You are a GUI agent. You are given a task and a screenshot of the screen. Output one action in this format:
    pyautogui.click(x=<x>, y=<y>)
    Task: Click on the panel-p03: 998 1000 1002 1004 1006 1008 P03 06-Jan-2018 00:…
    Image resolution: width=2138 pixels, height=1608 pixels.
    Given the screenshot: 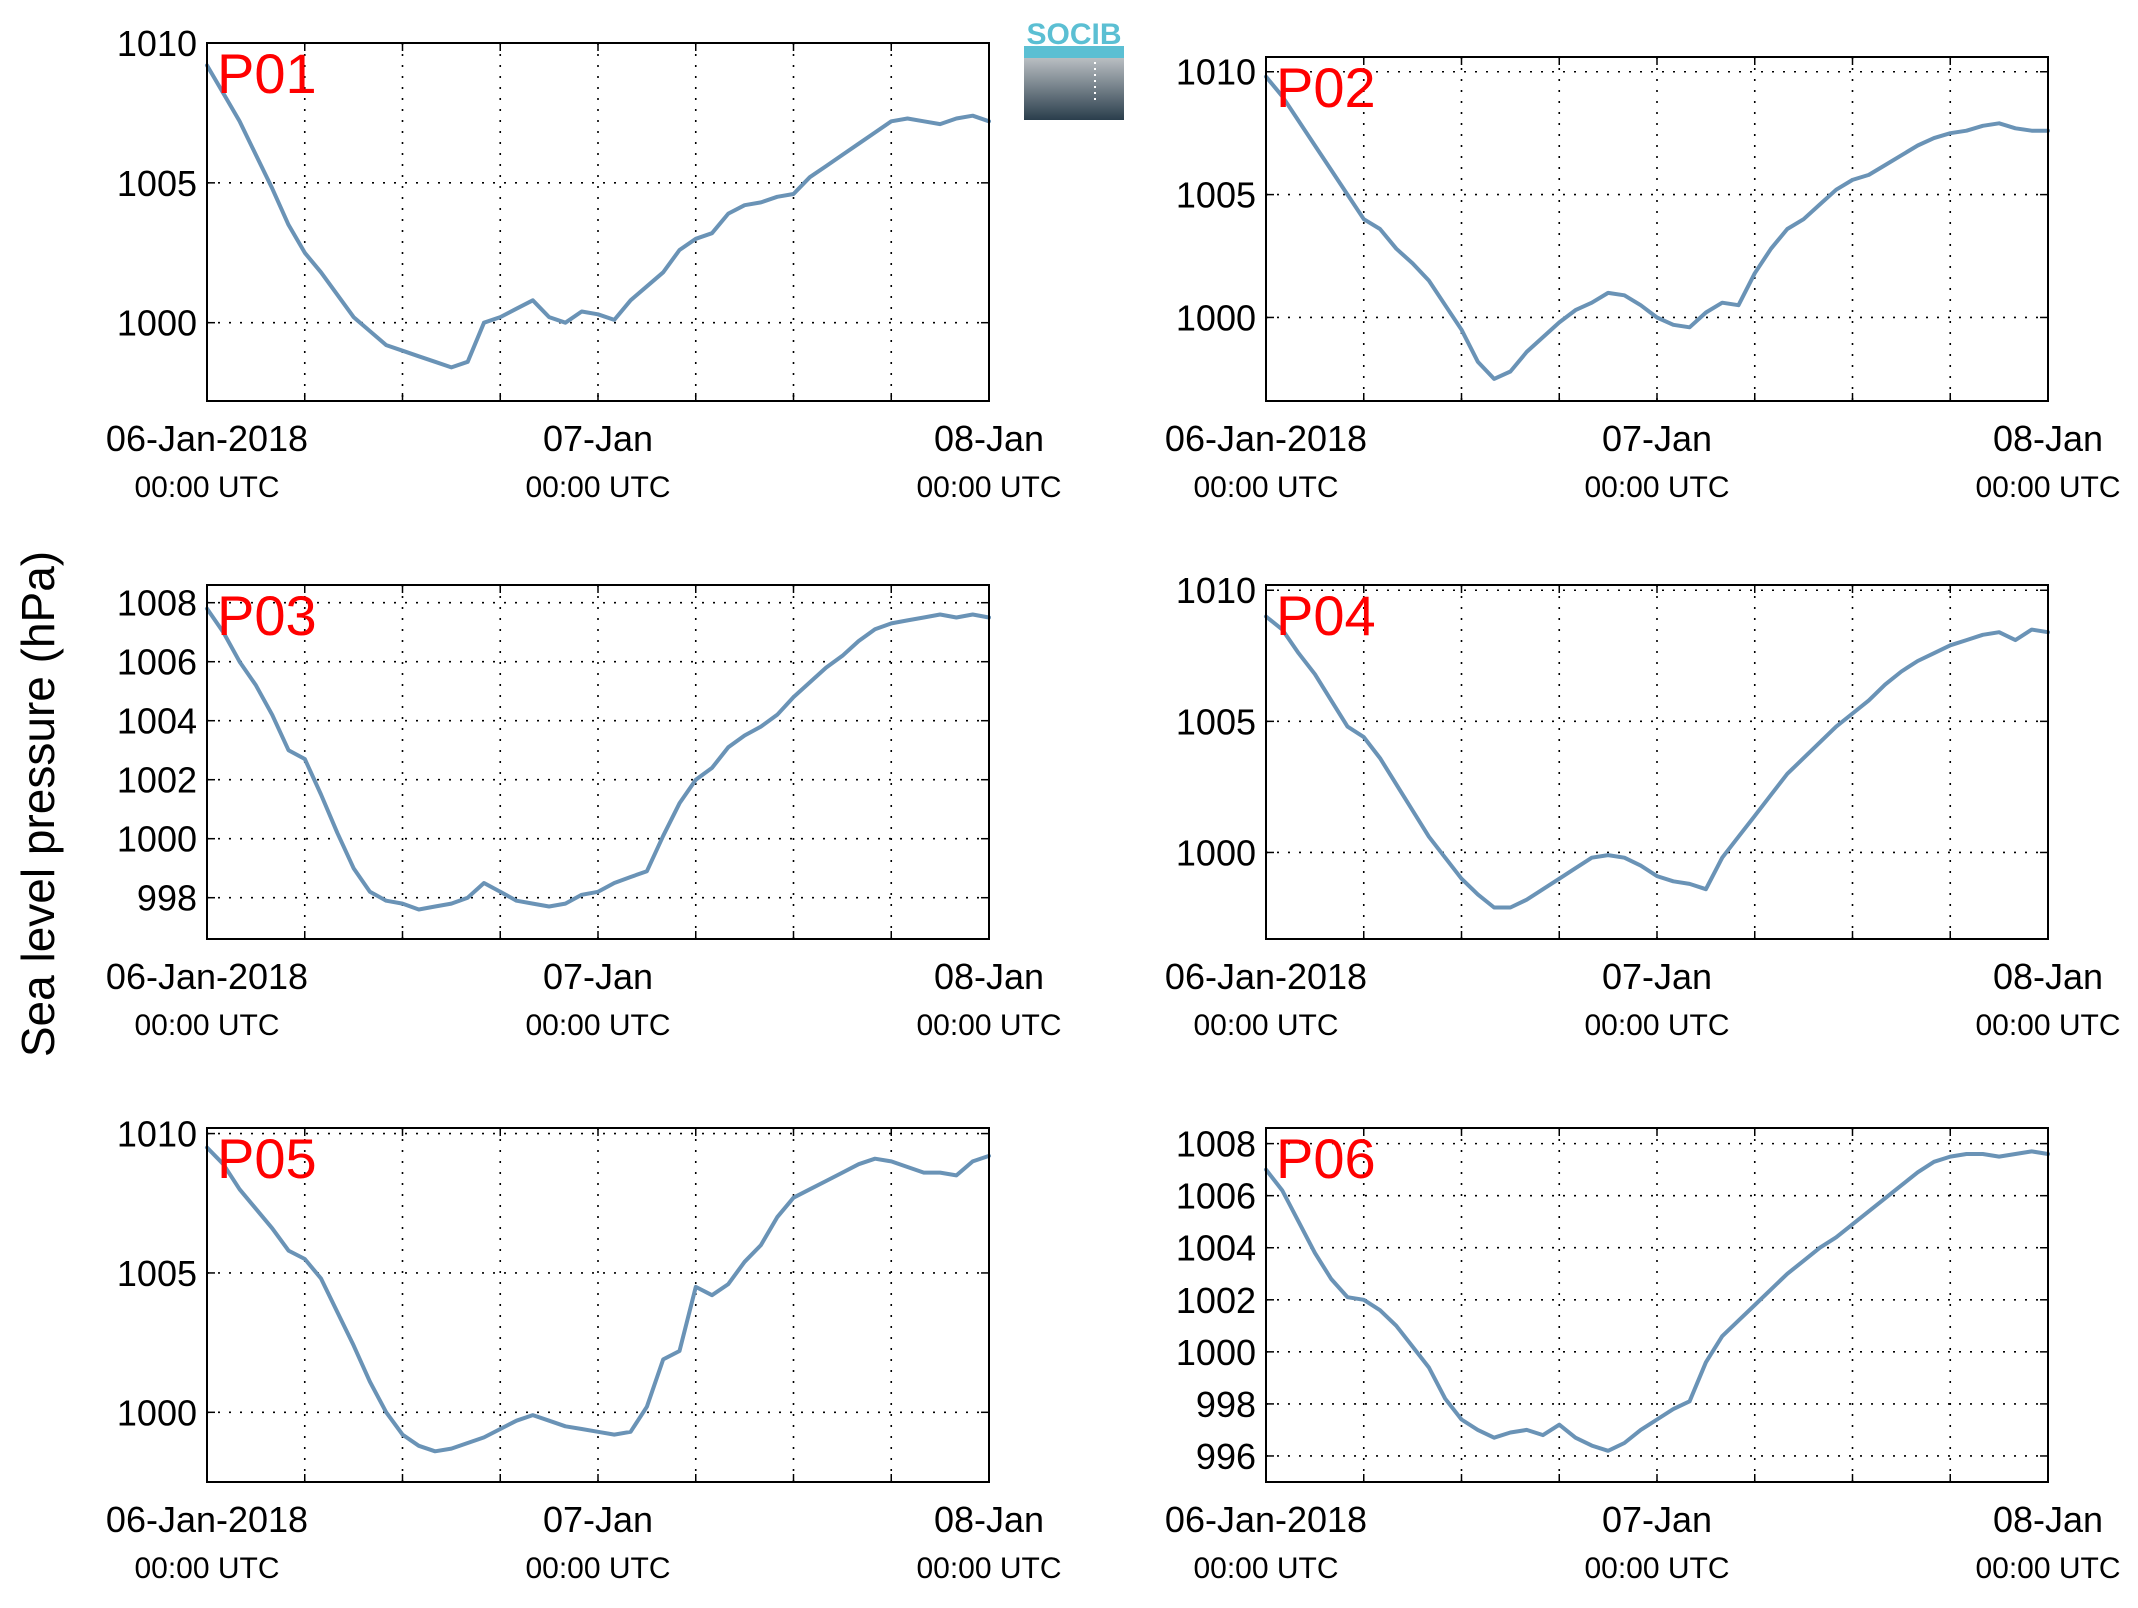 What is the action you would take?
    pyautogui.click(x=584, y=812)
    